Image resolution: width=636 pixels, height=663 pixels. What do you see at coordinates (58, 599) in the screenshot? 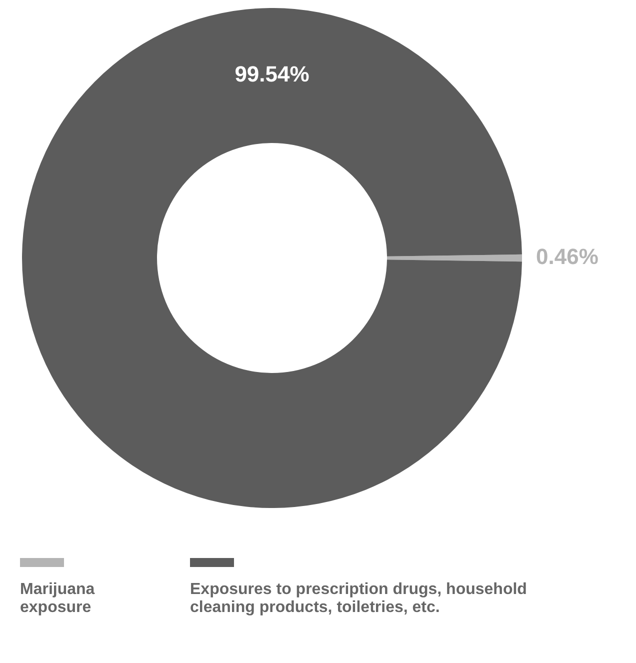
I see `legend-label: Marijuana exposure` at bounding box center [58, 599].